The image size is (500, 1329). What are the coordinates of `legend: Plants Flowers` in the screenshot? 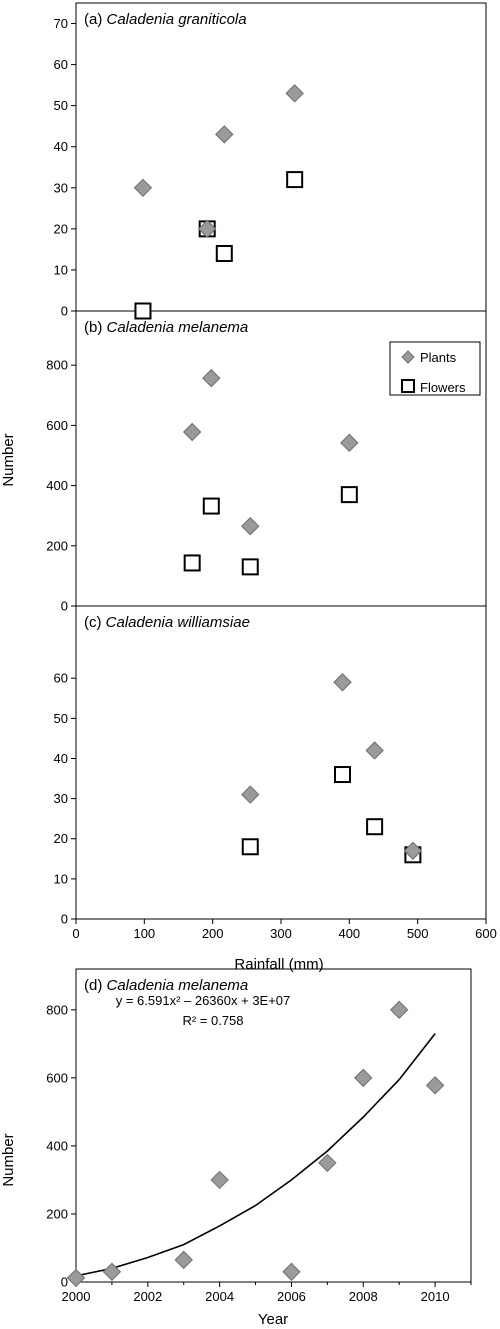 It's located at (435, 368).